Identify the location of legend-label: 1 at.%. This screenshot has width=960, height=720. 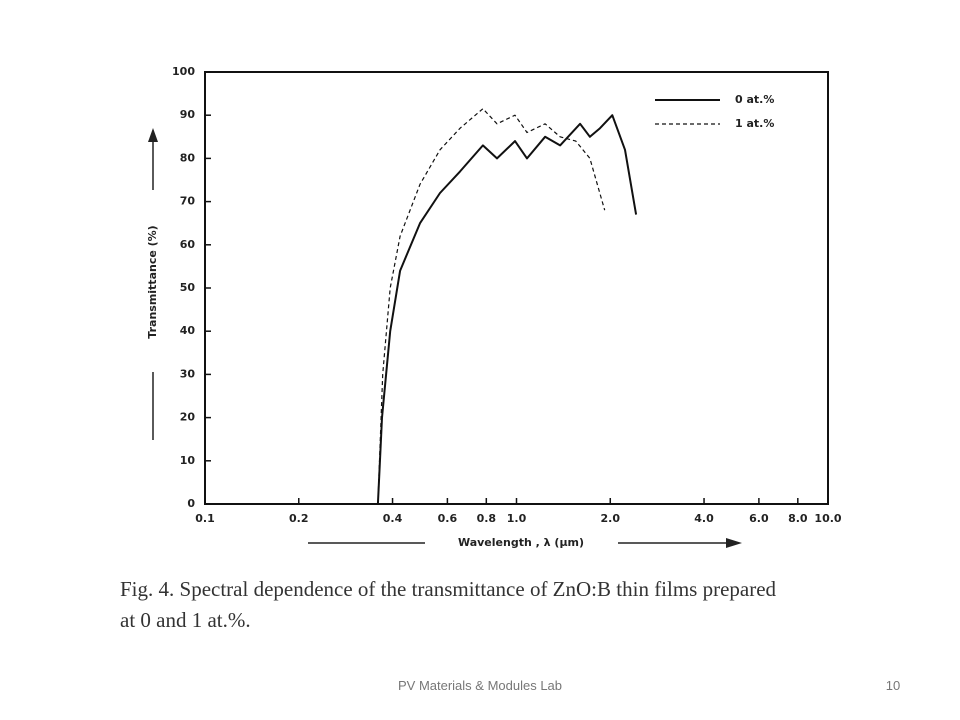
(754, 123).